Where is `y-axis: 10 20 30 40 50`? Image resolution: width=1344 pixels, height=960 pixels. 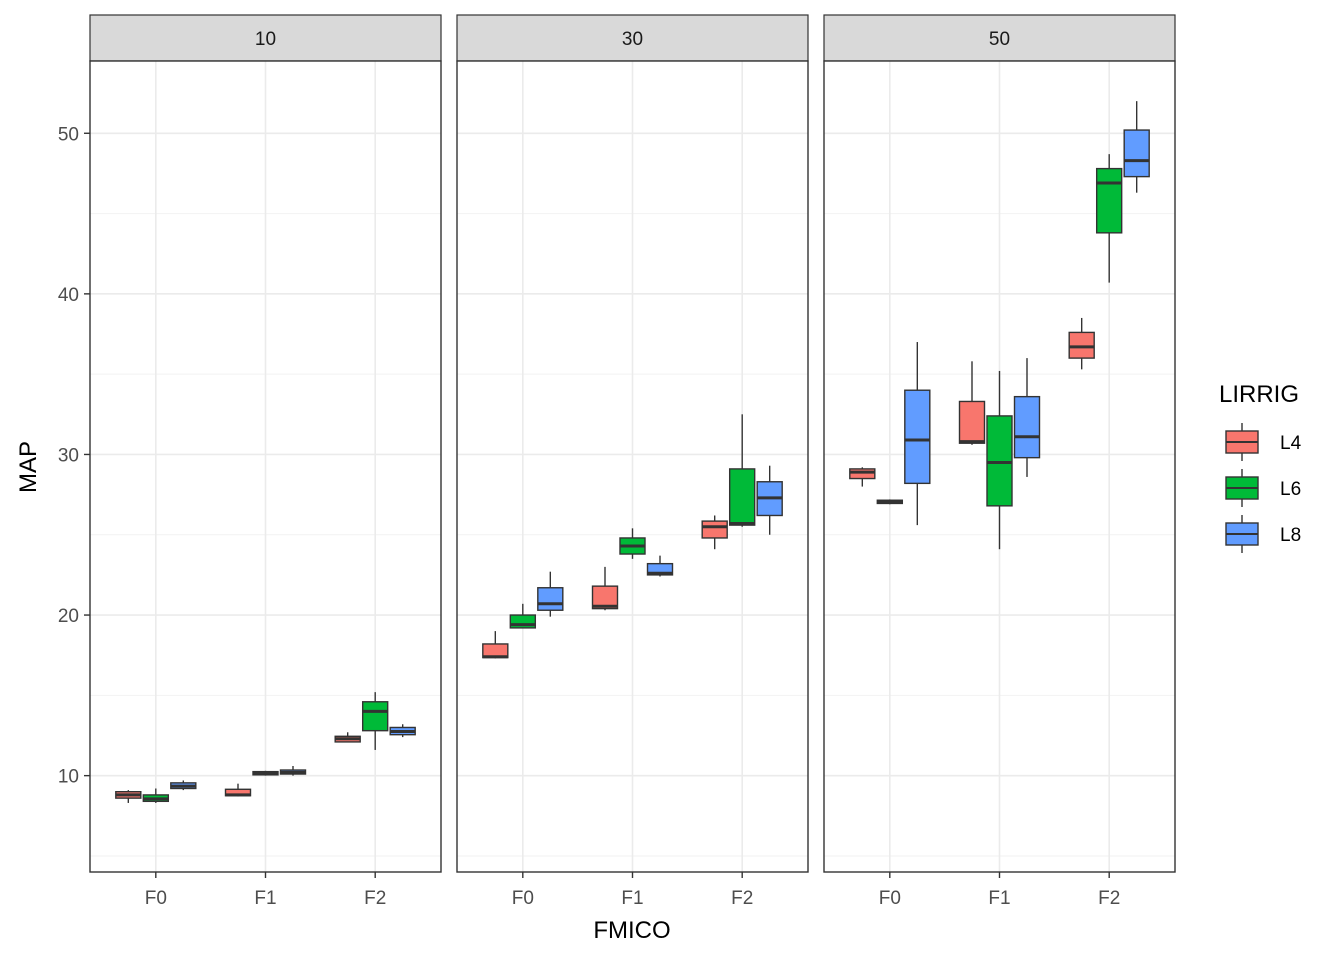 y-axis: 10 20 30 40 50 is located at coordinates (74, 456).